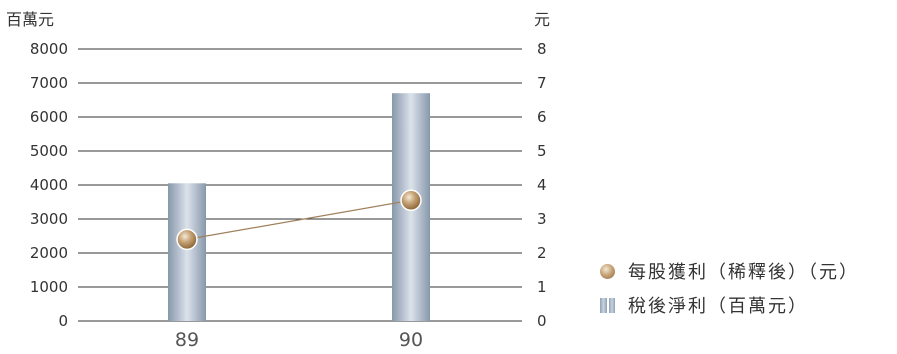 This screenshot has width=897, height=354. What do you see at coordinates (718, 306) in the screenshot?
I see `legend-label-net-income: 稅後淨利（百萬元）` at bounding box center [718, 306].